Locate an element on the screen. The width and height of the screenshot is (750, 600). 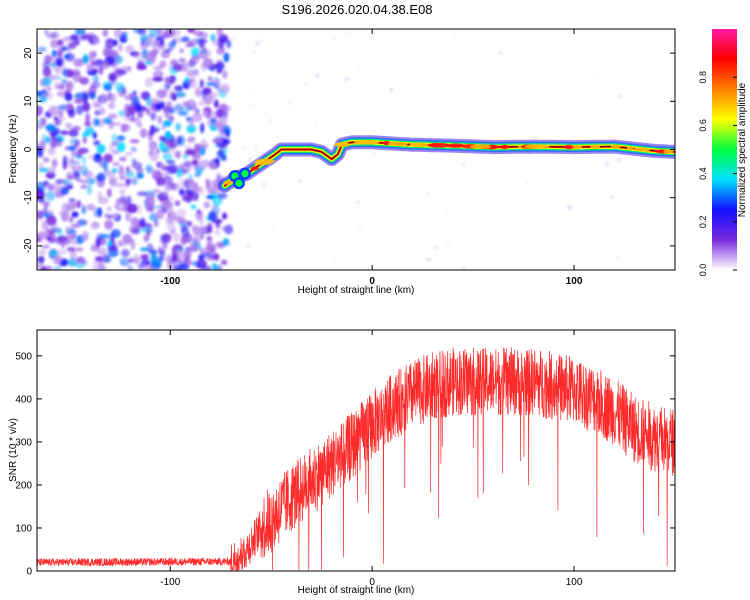
ridge-blob is located at coordinates (239, 183).